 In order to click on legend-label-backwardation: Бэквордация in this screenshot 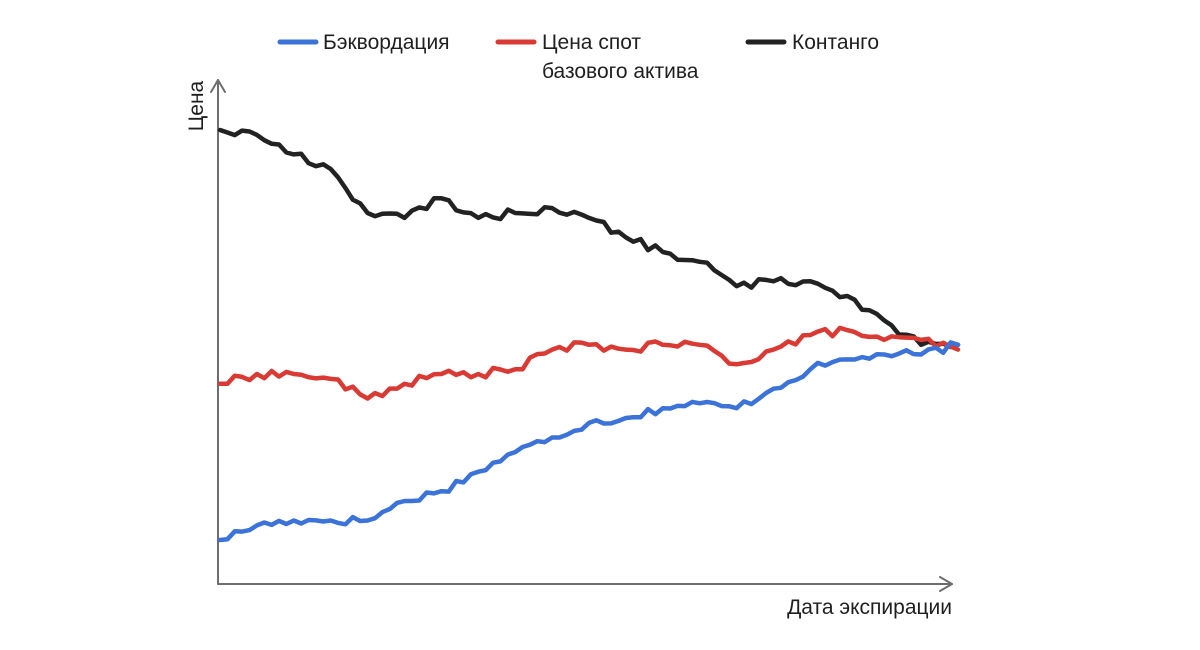, I will do `click(386, 42)`.